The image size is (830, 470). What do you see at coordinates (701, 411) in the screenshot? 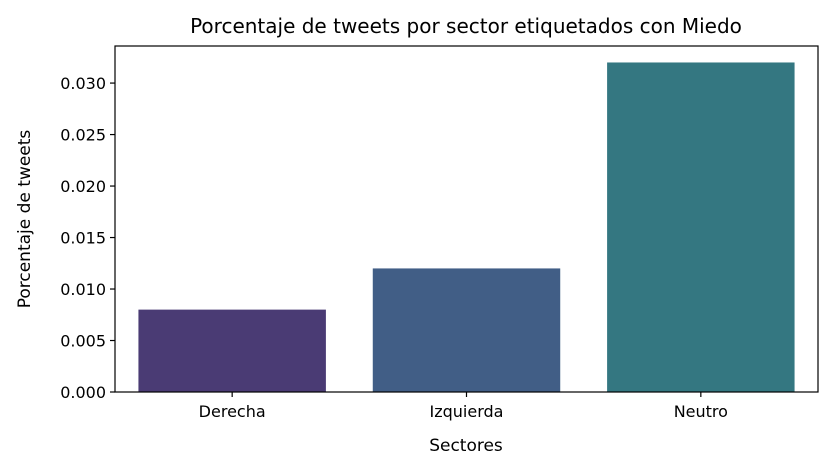
I see `x-tick-label: Neutro` at bounding box center [701, 411].